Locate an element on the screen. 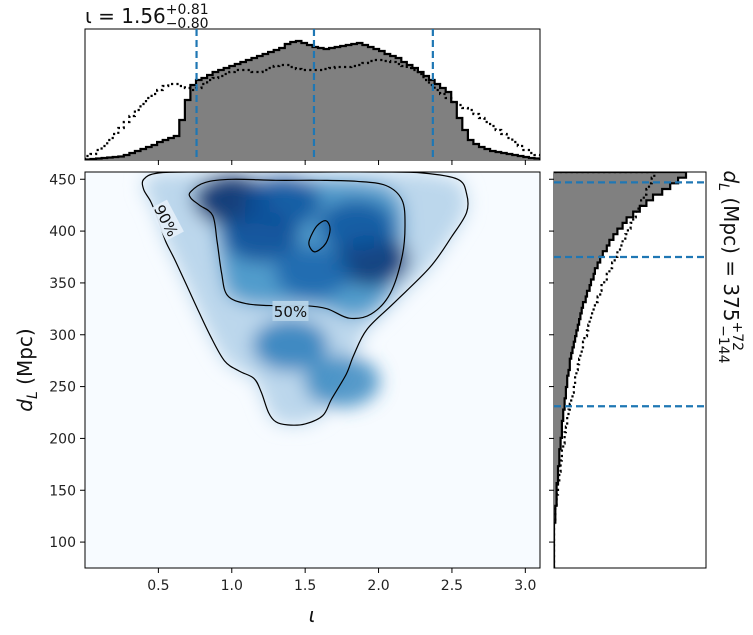  right-panel-title: dL (Mpc) = 375+72−144 is located at coordinates (730, 266).